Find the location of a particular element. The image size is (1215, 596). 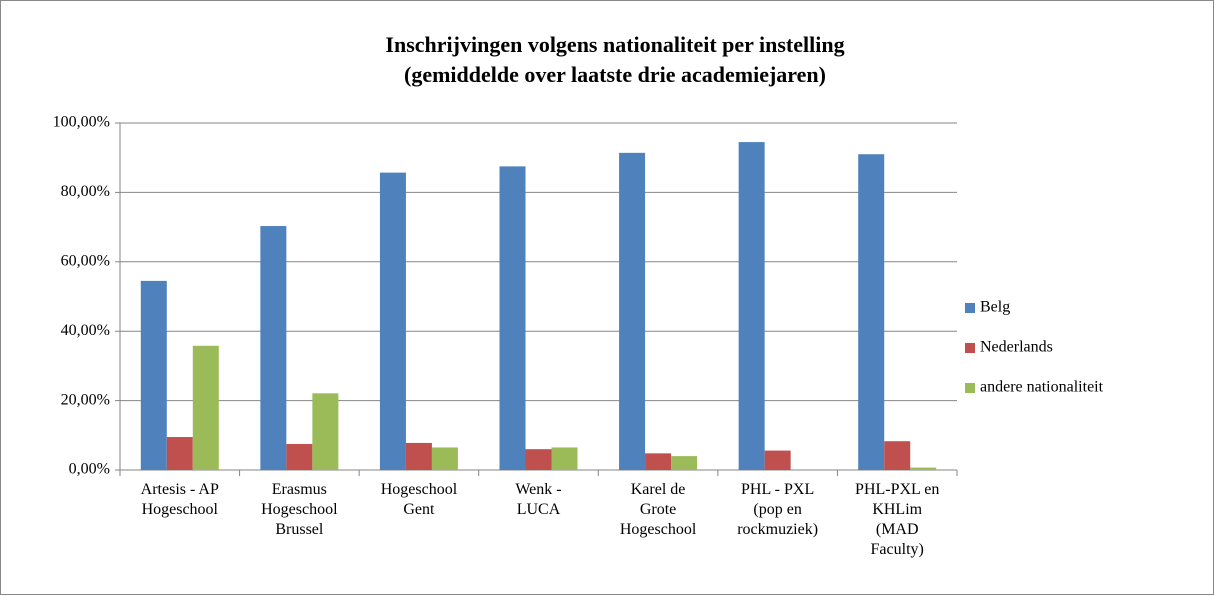

x-label-box: Karel de Grote Hogeschool is located at coordinates (658, 509).